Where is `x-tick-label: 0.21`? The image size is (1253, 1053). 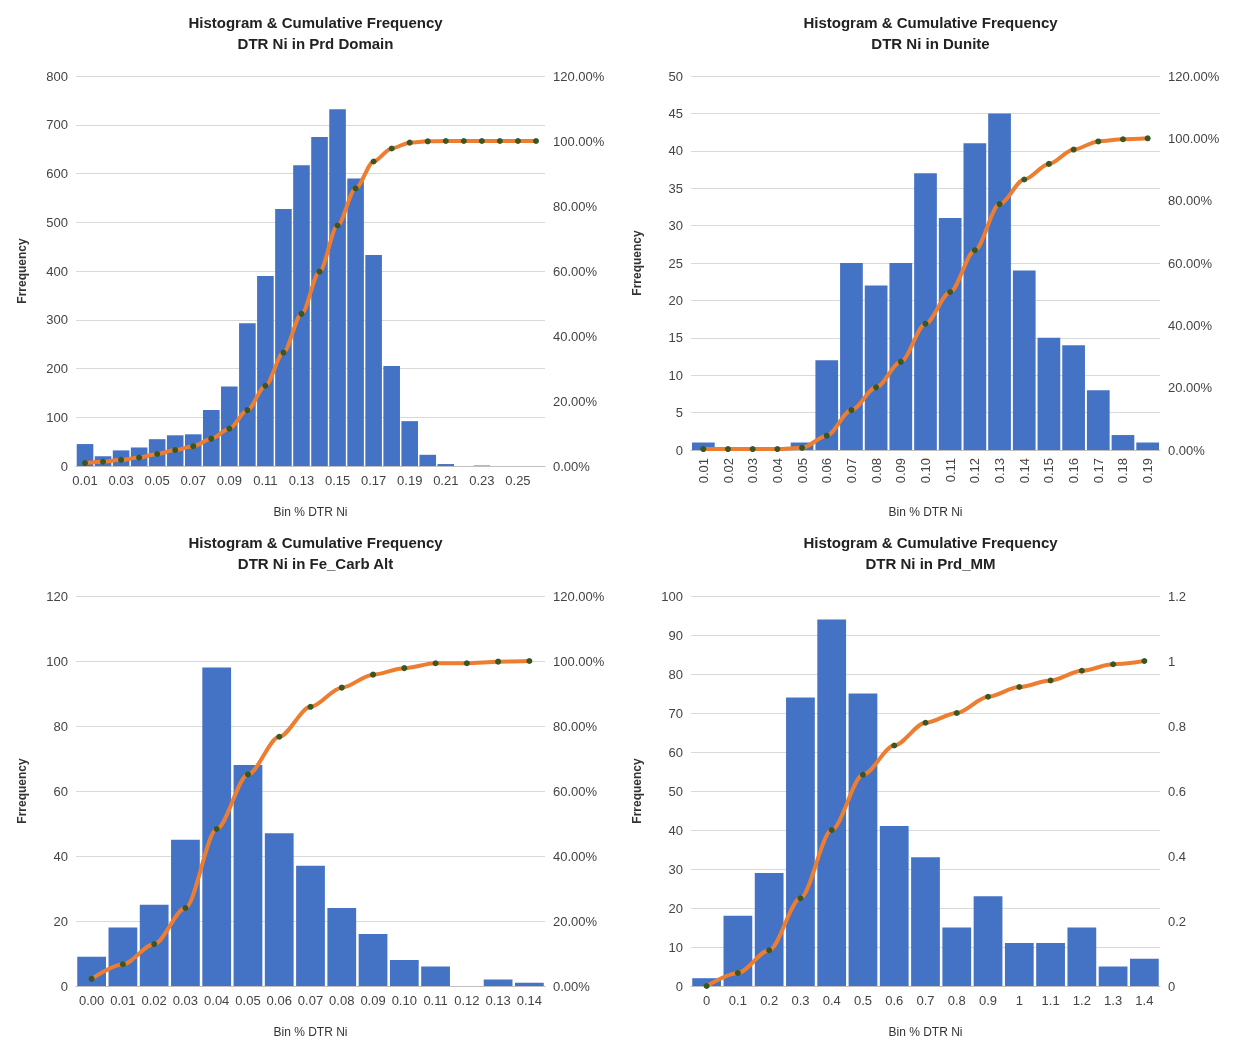
x-tick-label: 0.21 is located at coordinates (446, 480).